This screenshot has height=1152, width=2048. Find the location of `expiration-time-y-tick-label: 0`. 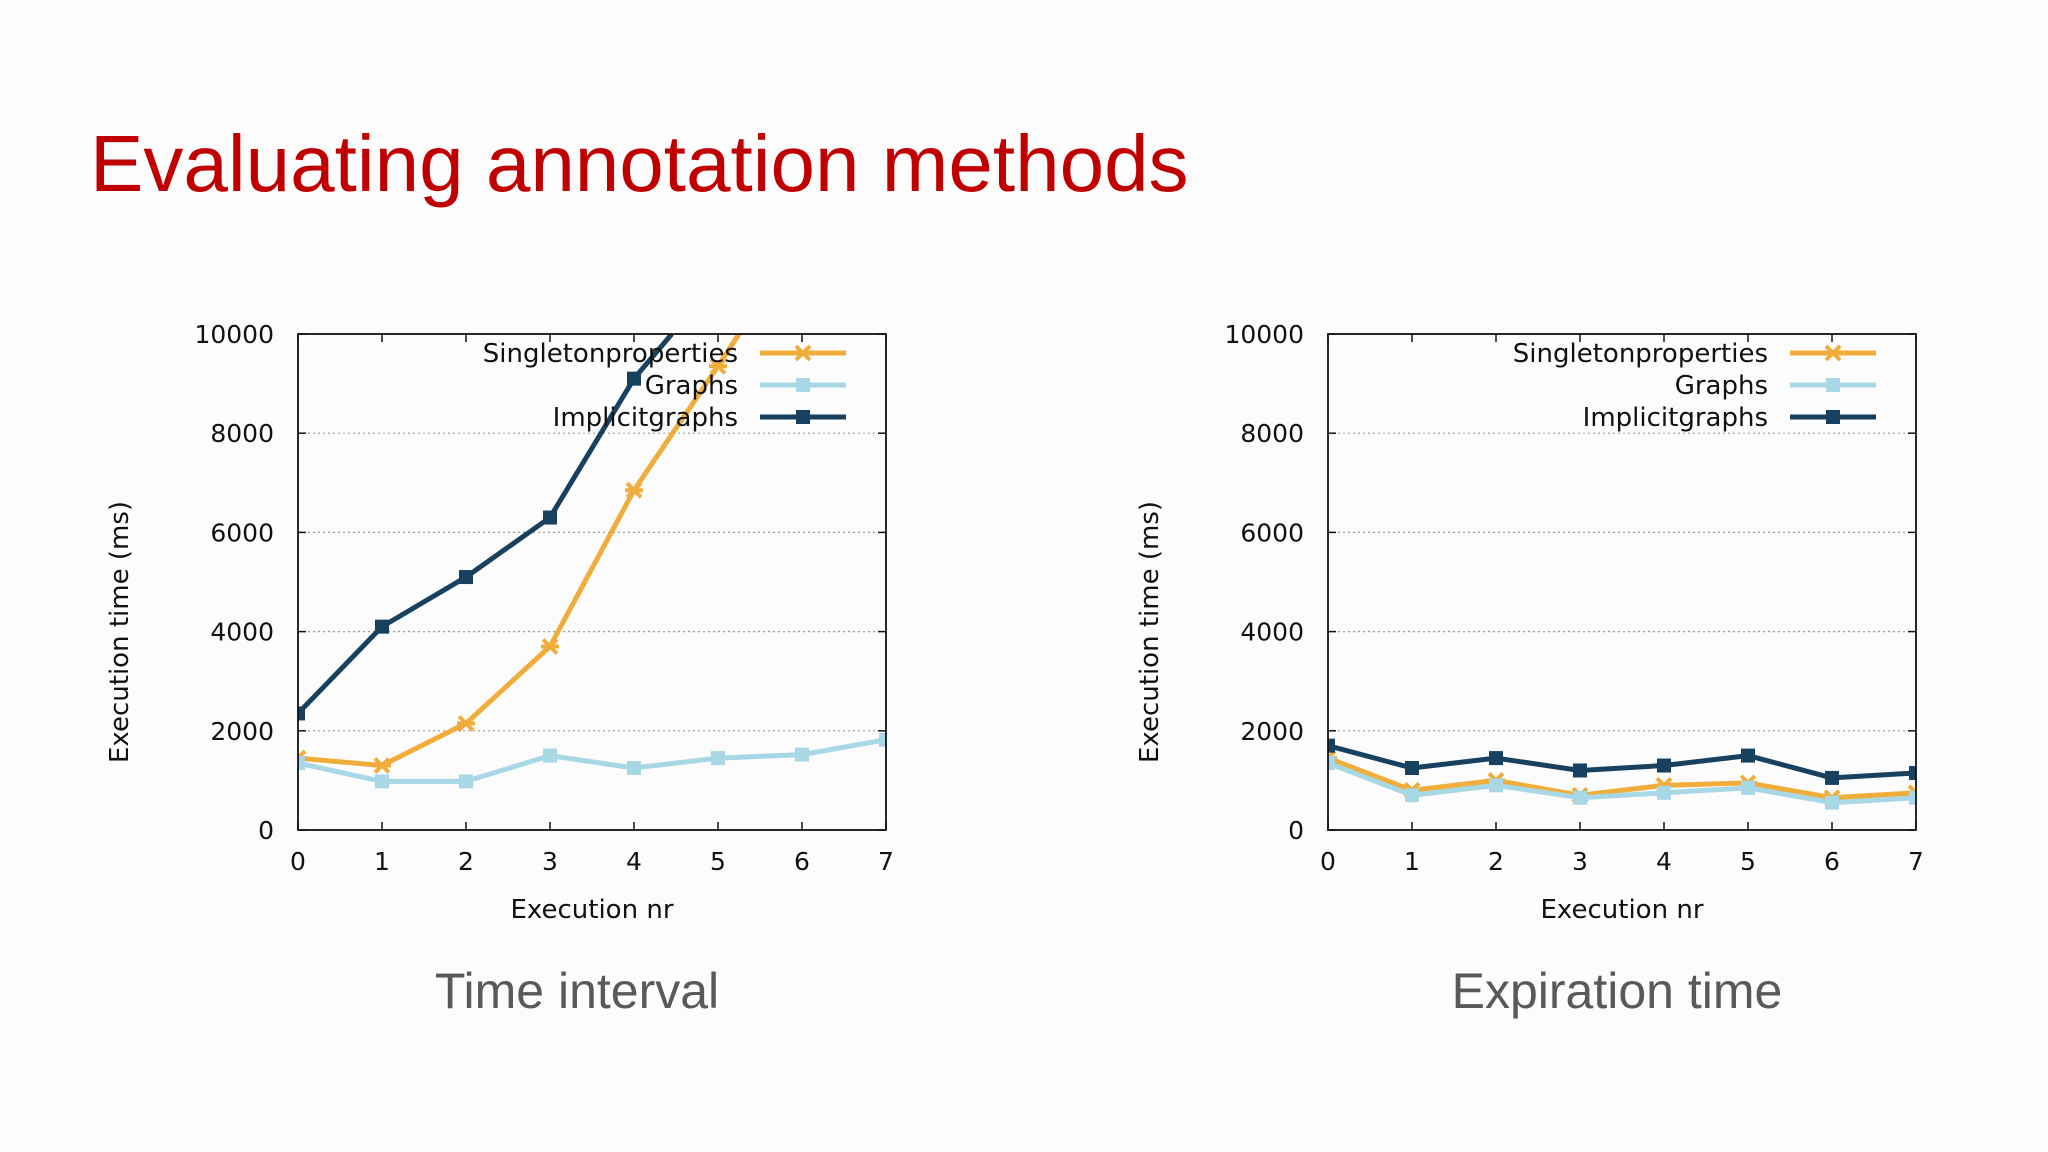

expiration-time-y-tick-label: 0 is located at coordinates (1296, 830).